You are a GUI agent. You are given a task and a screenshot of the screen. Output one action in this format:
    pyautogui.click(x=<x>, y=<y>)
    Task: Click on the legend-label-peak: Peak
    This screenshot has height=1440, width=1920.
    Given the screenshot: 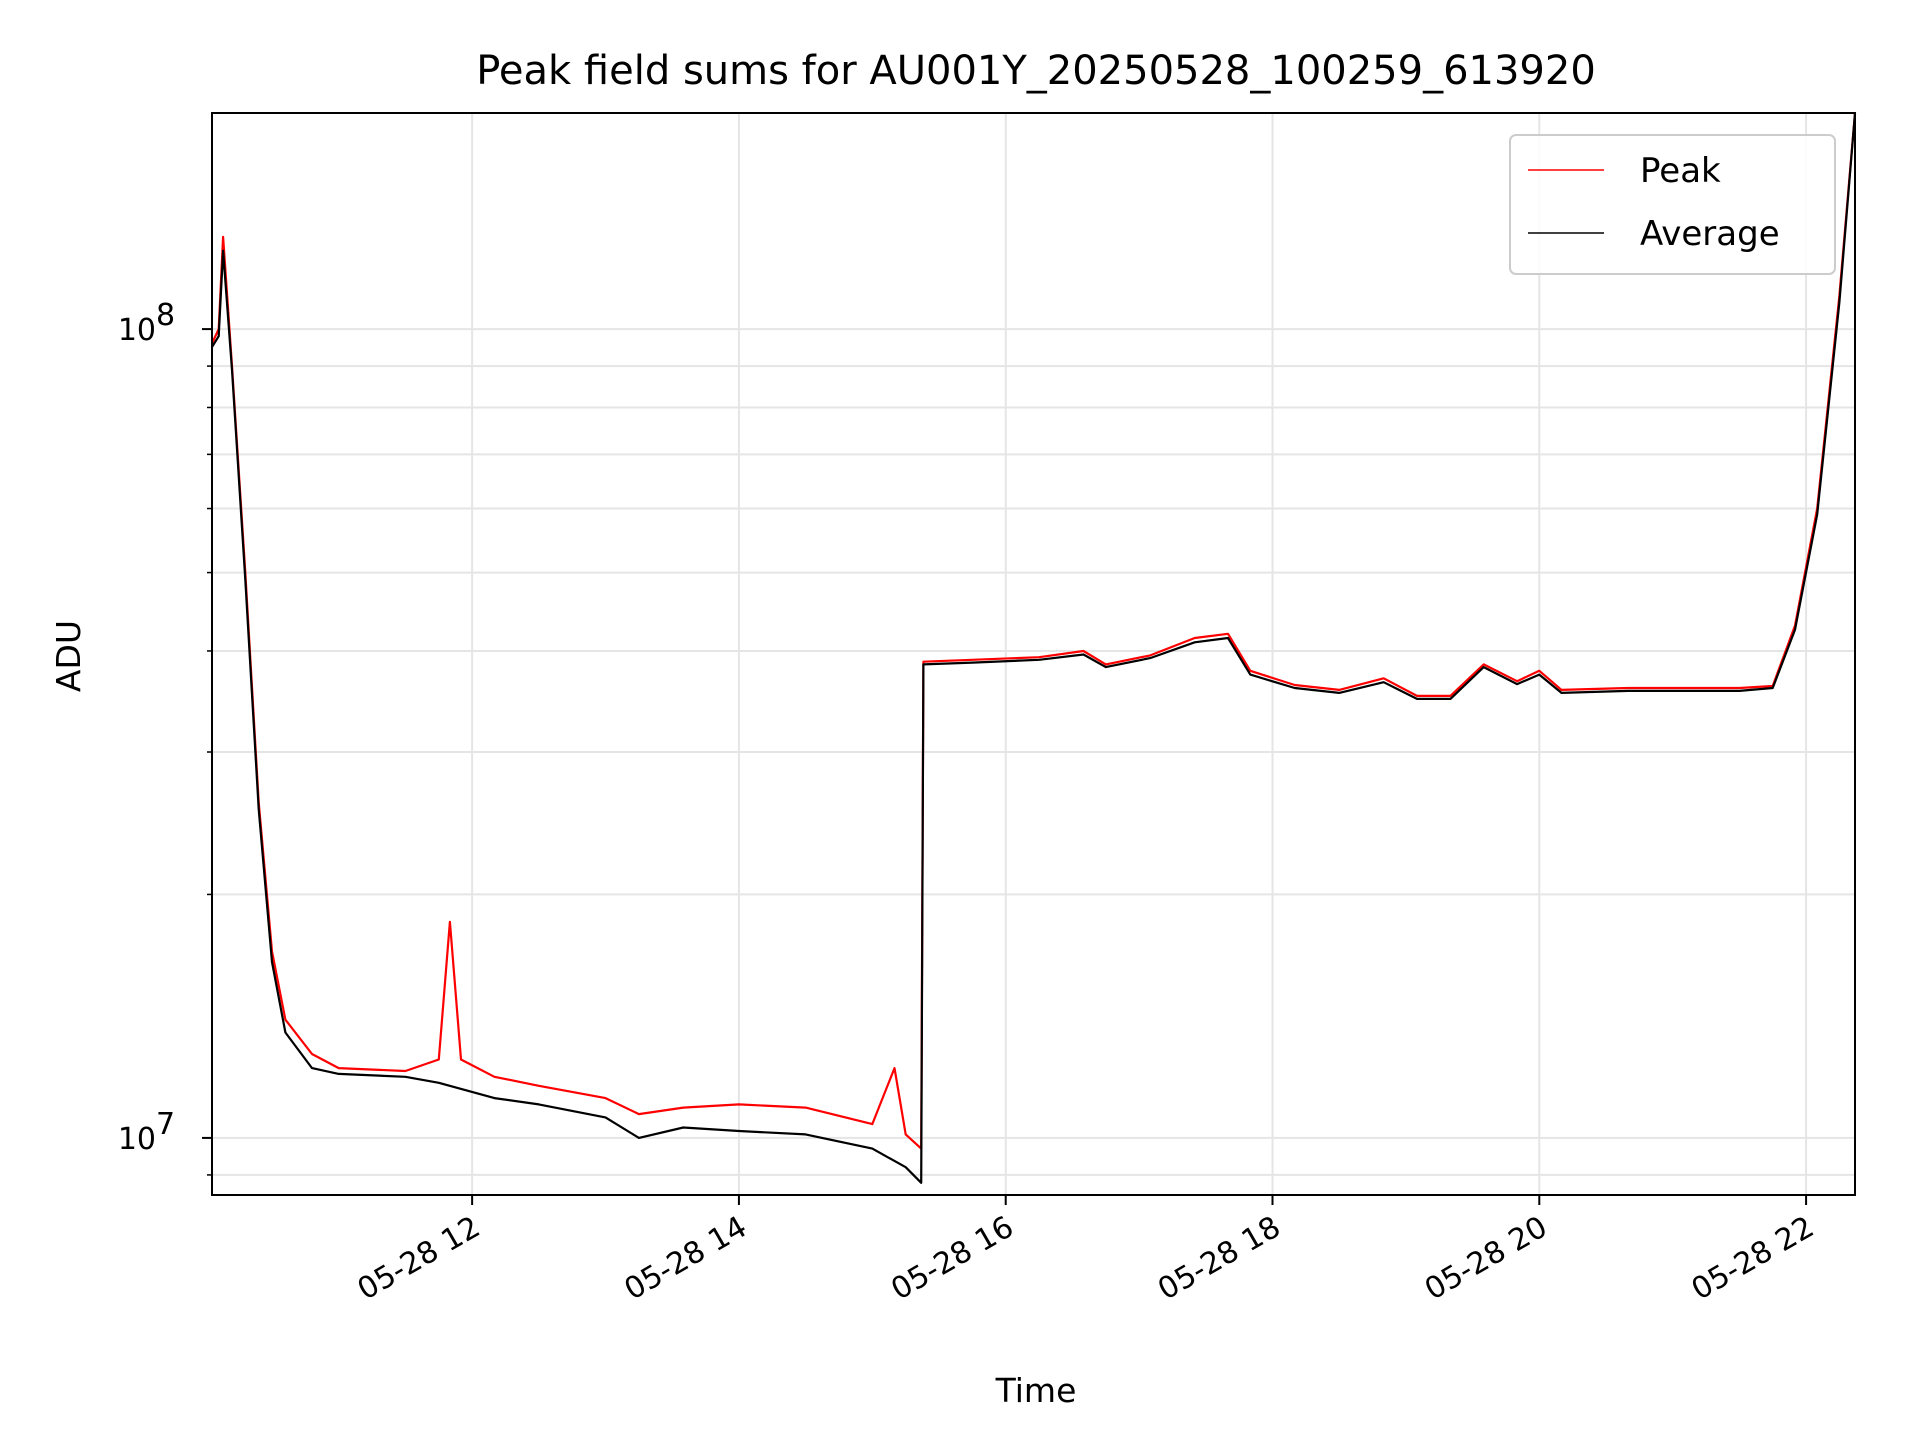 What is the action you would take?
    pyautogui.click(x=1680, y=171)
    